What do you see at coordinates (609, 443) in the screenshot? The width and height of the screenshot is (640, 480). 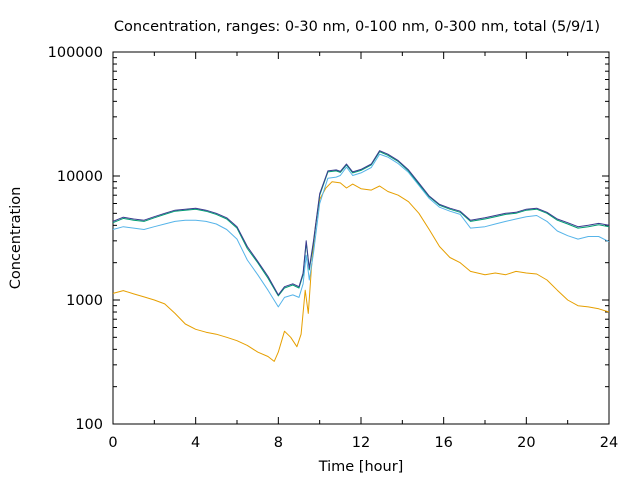 I see `x-tick-label: 24` at bounding box center [609, 443].